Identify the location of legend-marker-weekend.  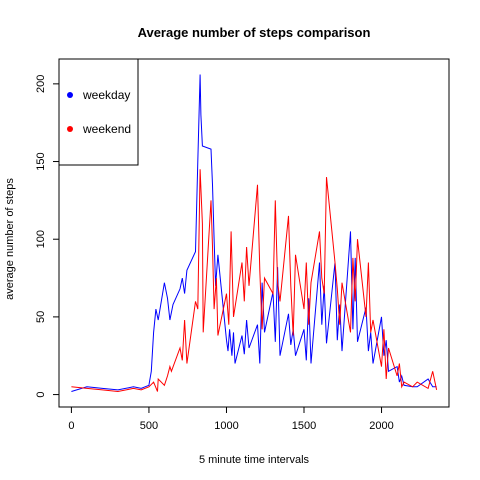
(70, 129).